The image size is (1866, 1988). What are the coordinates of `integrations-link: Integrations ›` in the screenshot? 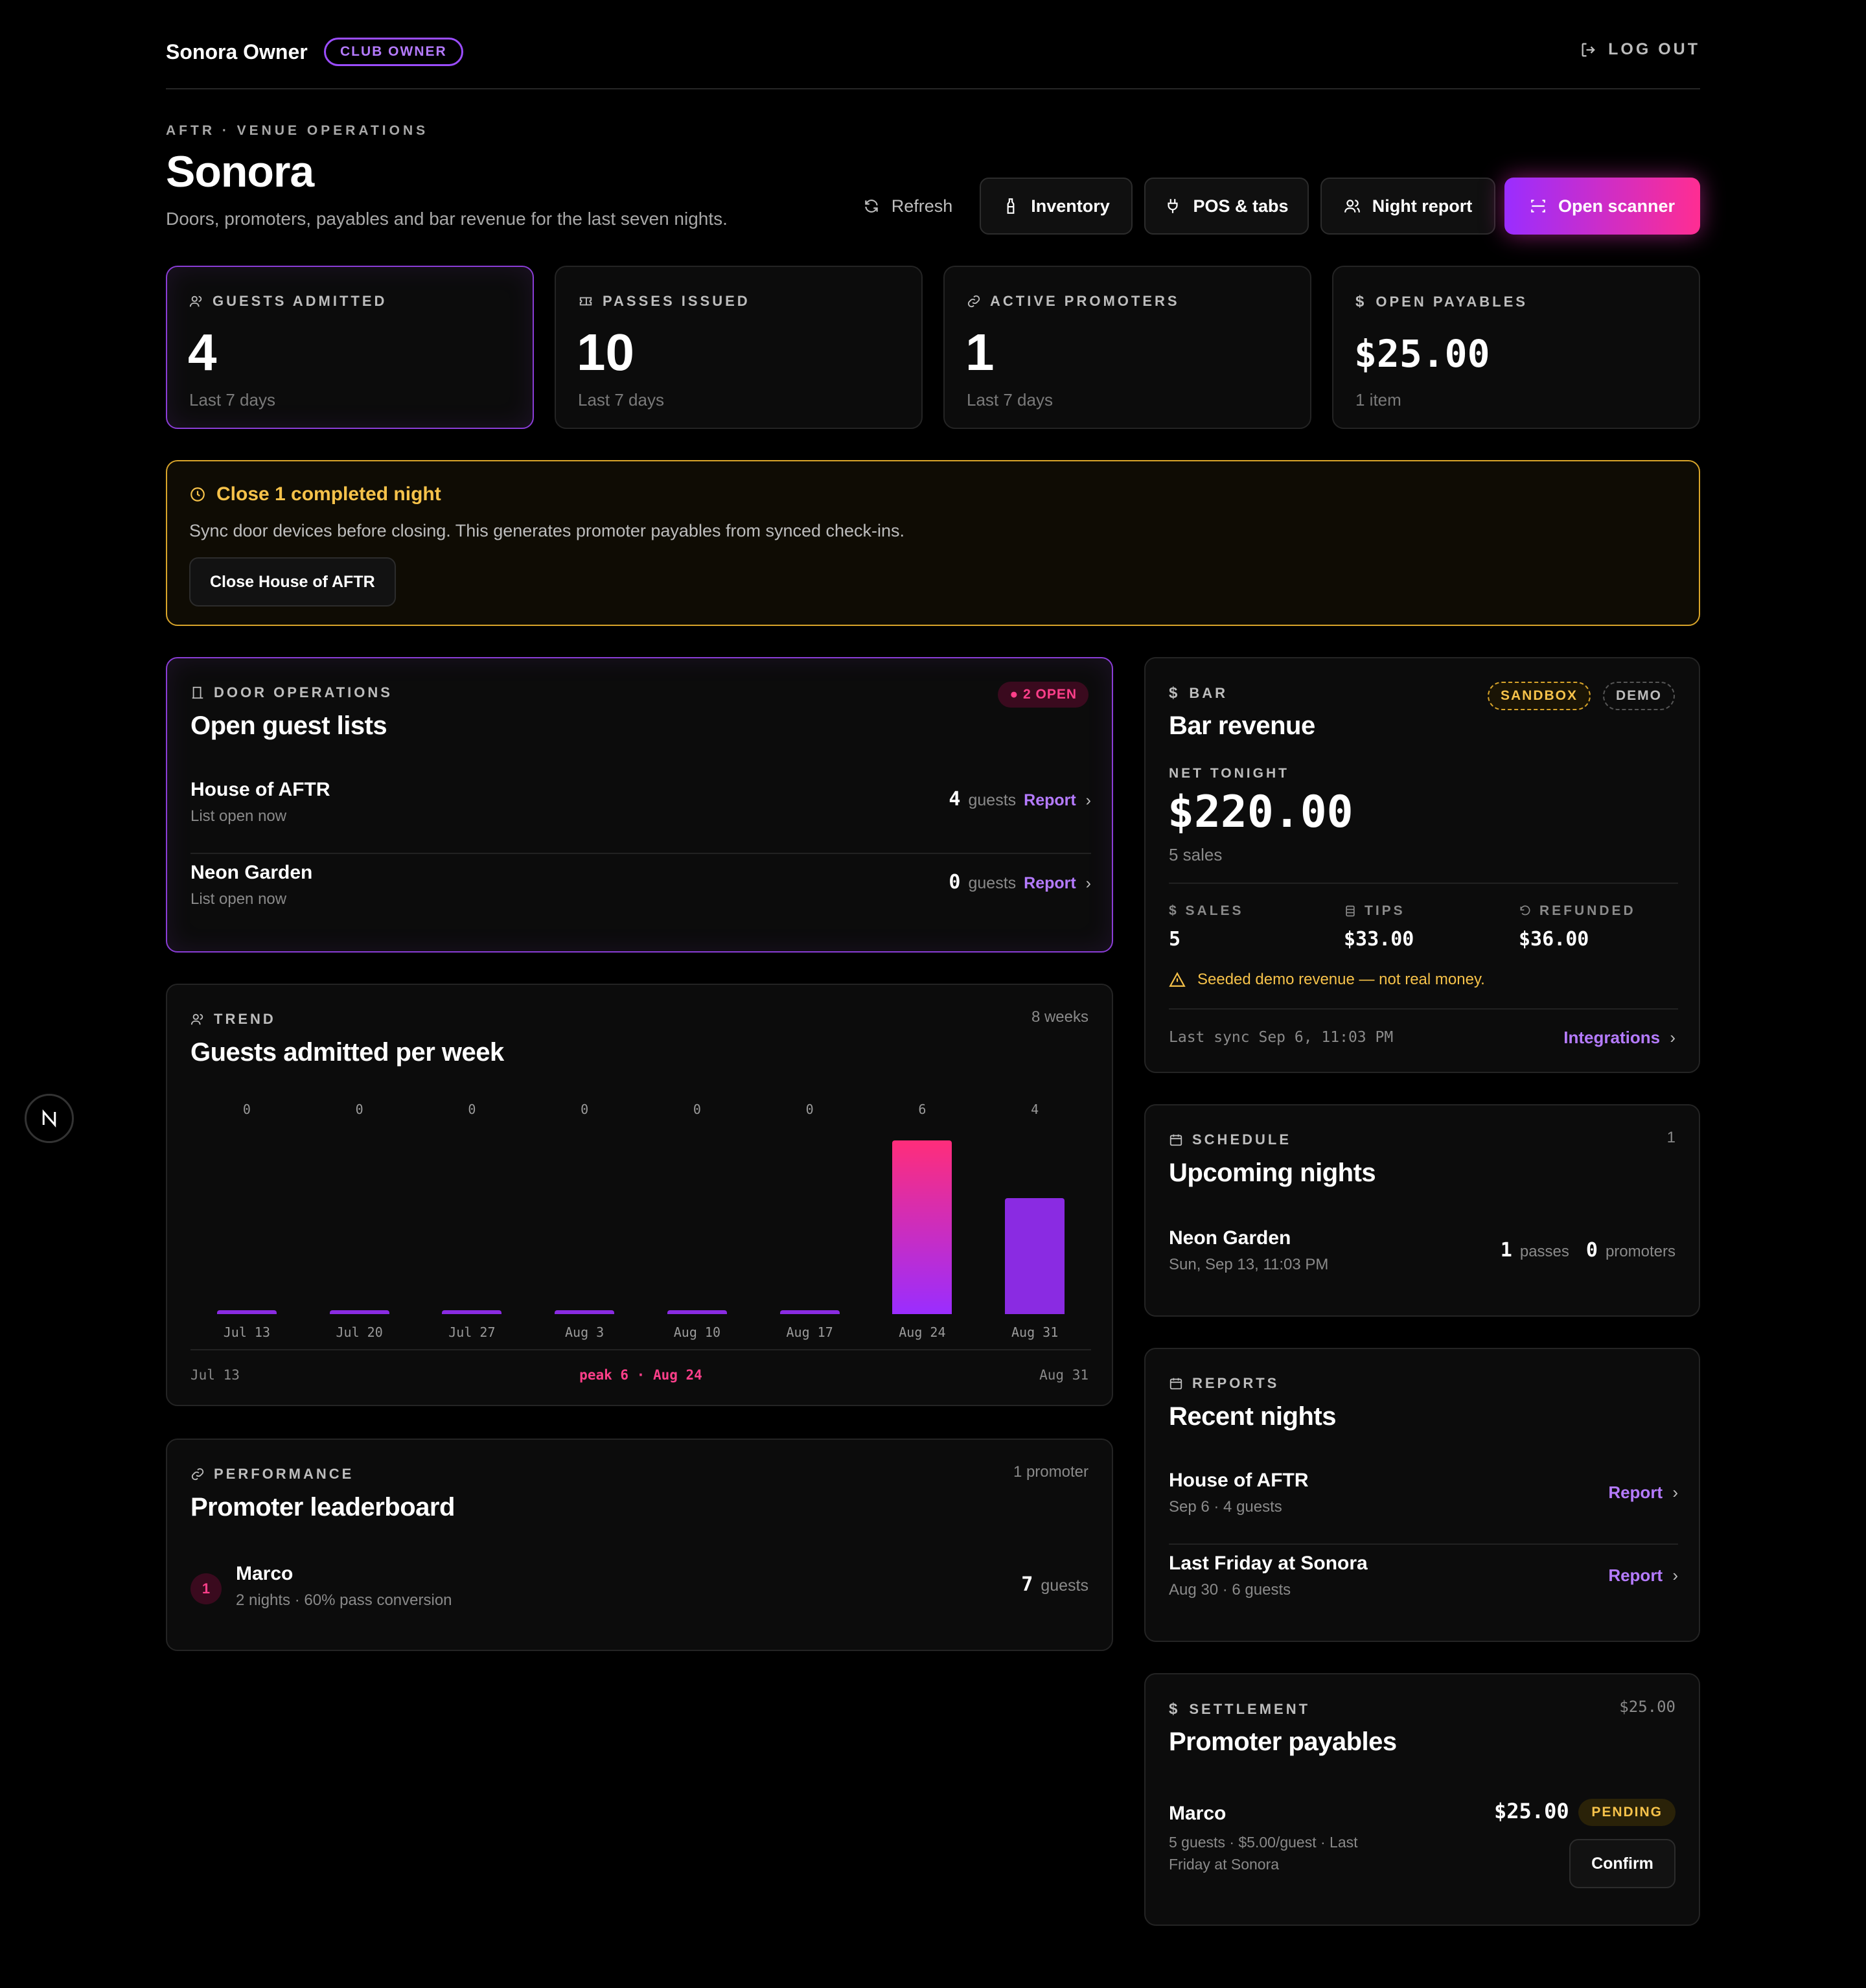 It's located at (1619, 1037).